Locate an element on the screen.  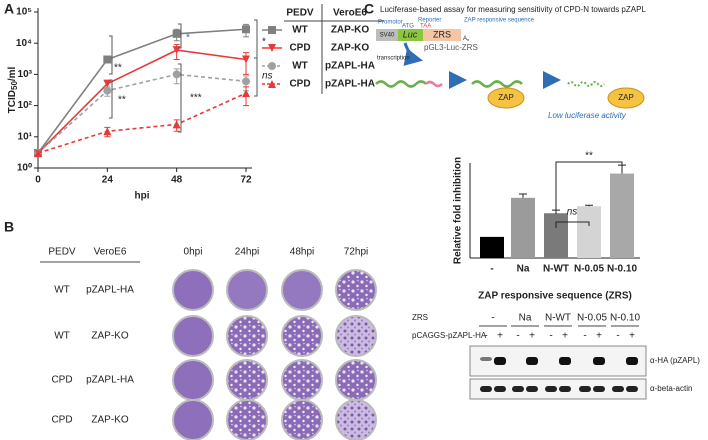
band-label: α-beta-actin is located at coordinates (671, 388).